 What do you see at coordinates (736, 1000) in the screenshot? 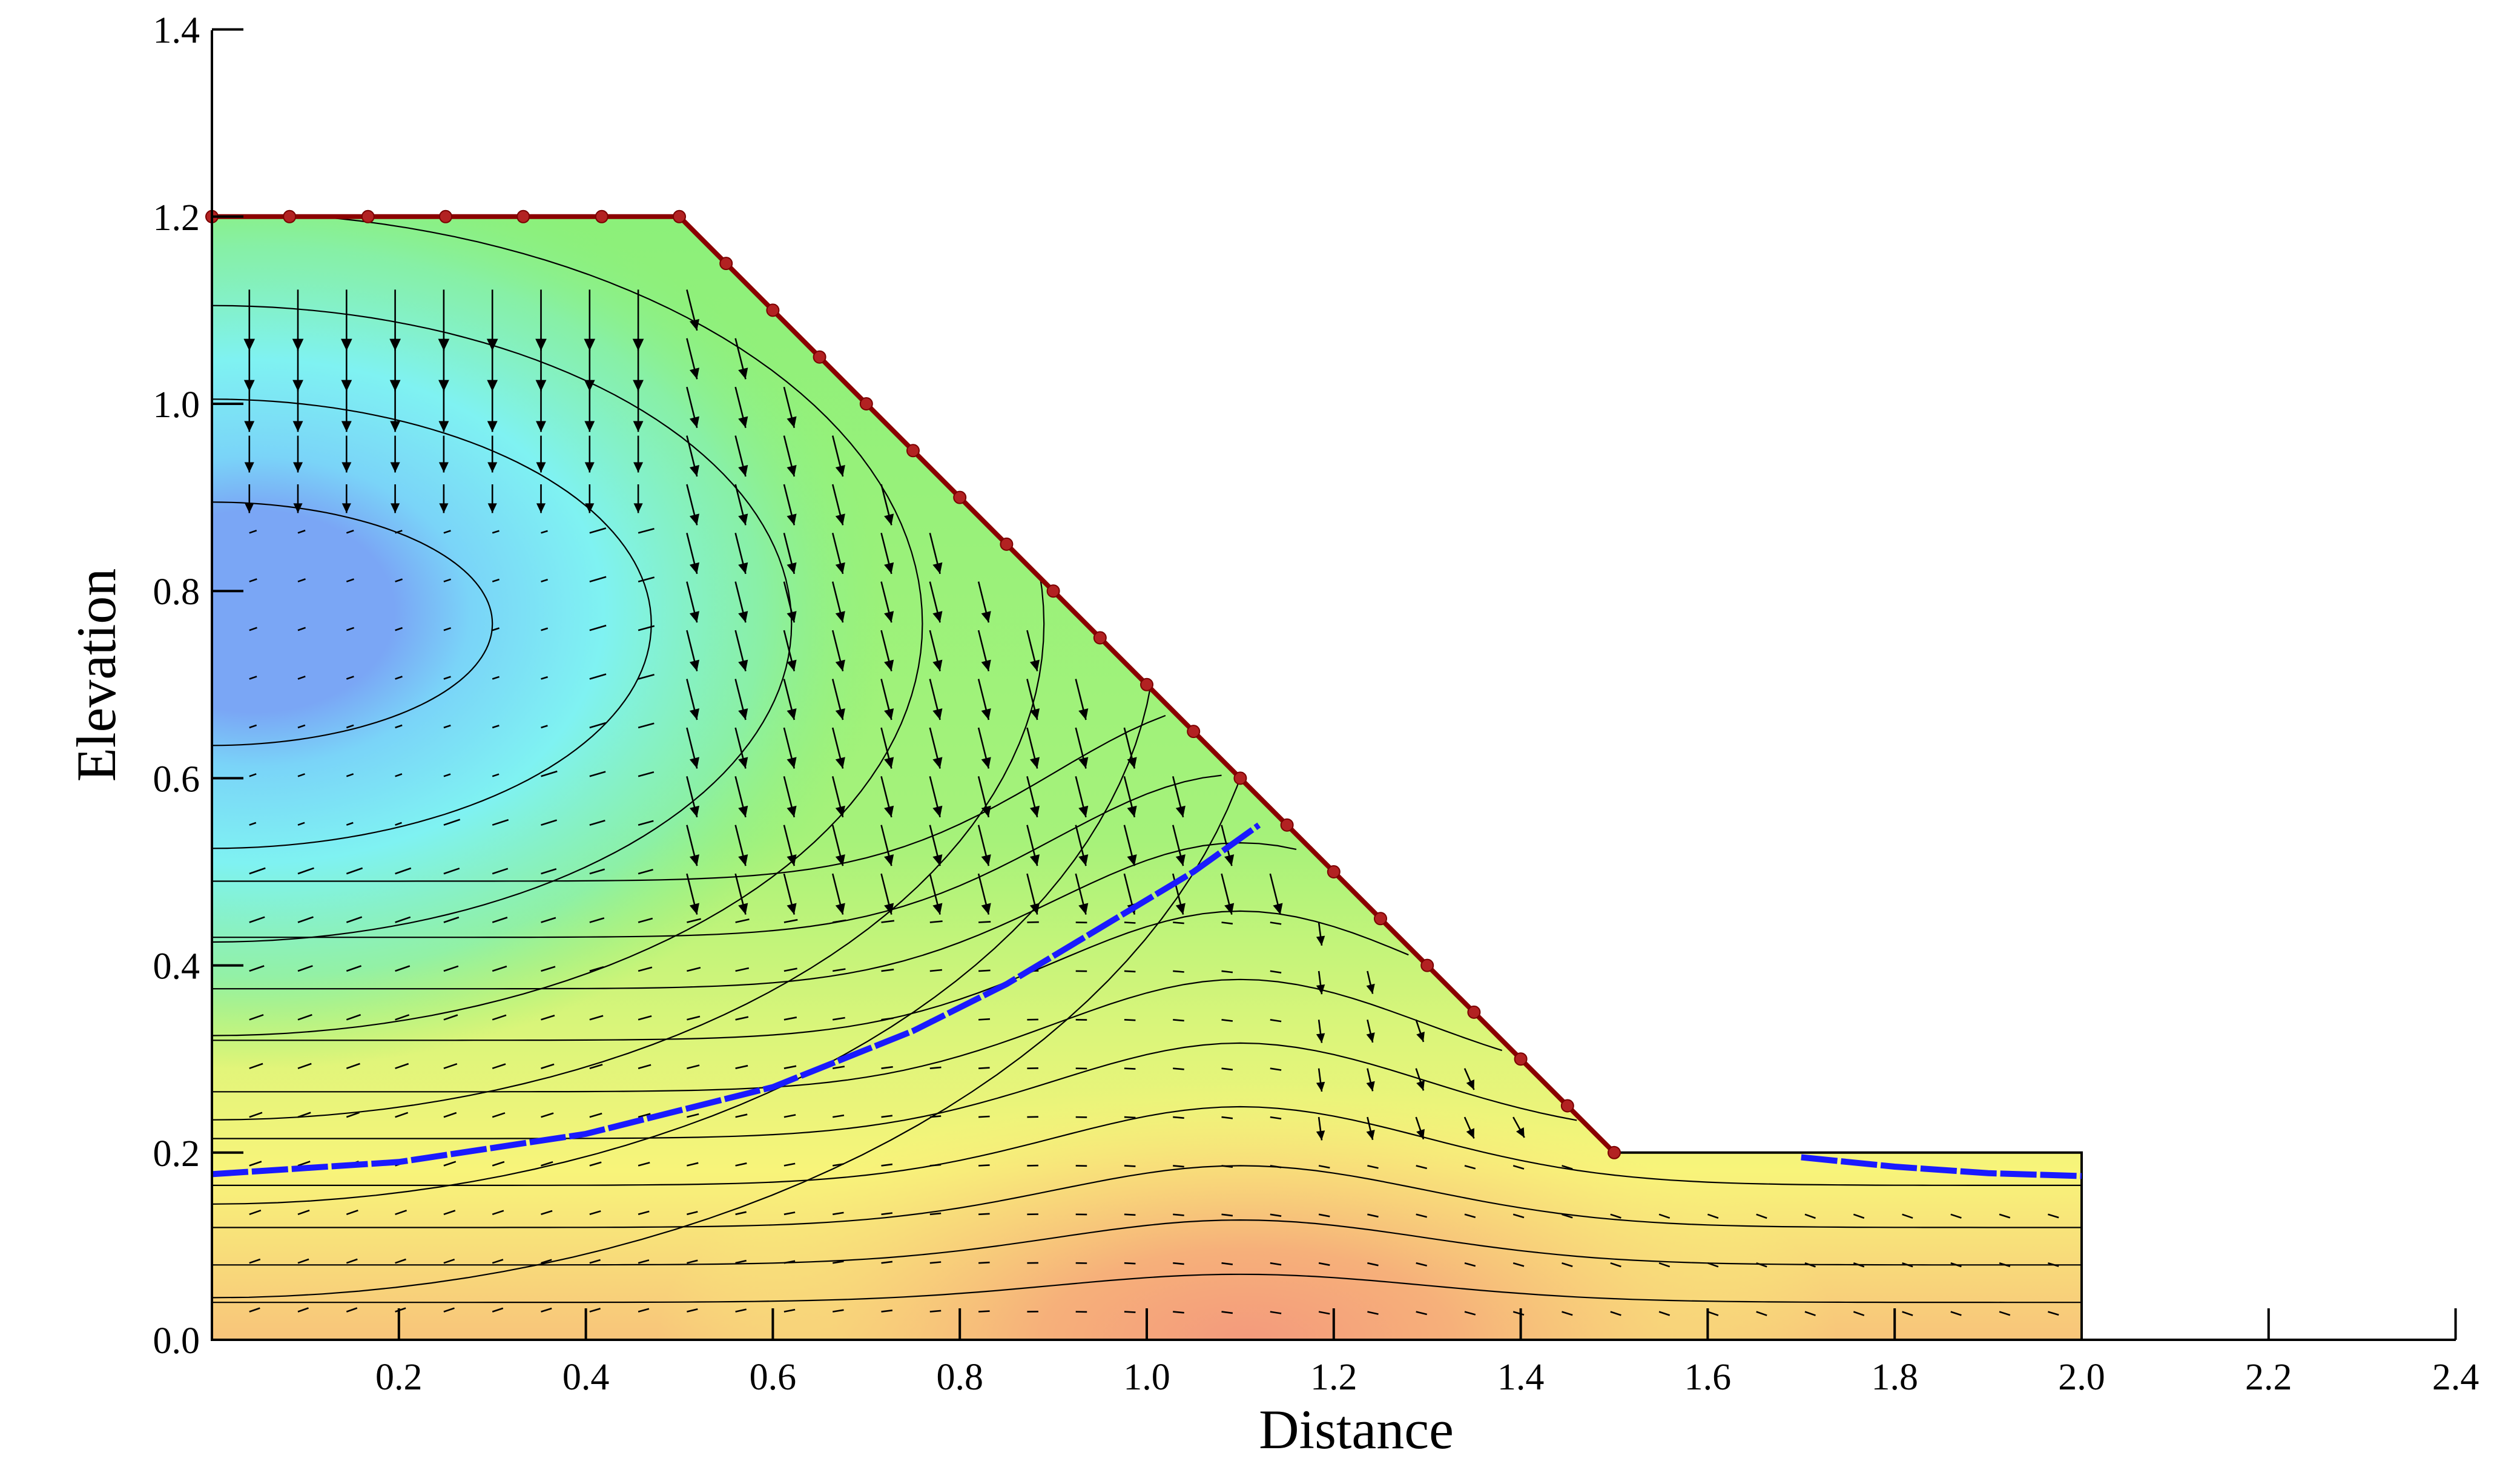
I see `water-table-line` at bounding box center [736, 1000].